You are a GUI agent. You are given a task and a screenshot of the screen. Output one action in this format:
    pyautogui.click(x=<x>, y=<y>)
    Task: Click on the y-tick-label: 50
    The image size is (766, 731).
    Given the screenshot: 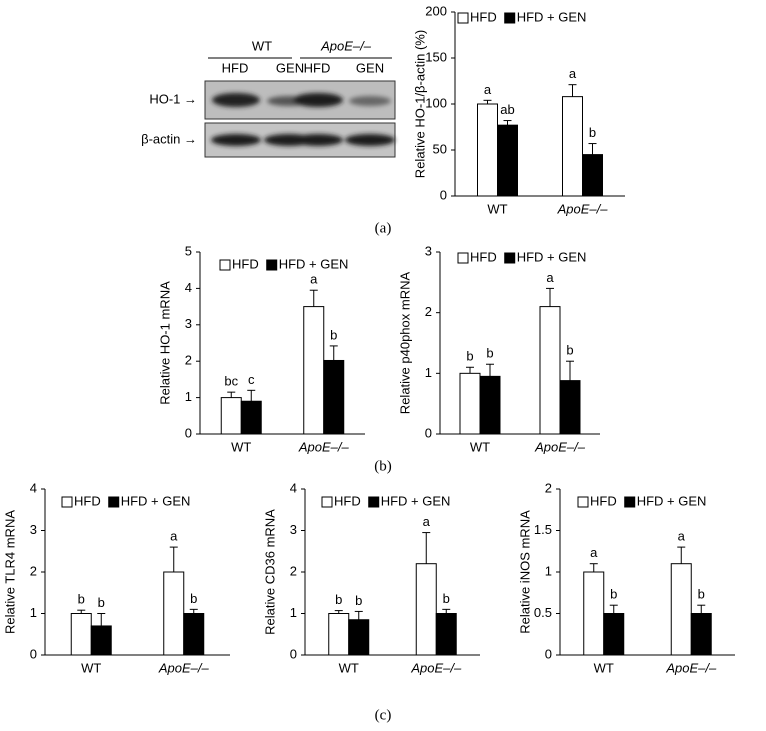 What is the action you would take?
    pyautogui.click(x=440, y=148)
    